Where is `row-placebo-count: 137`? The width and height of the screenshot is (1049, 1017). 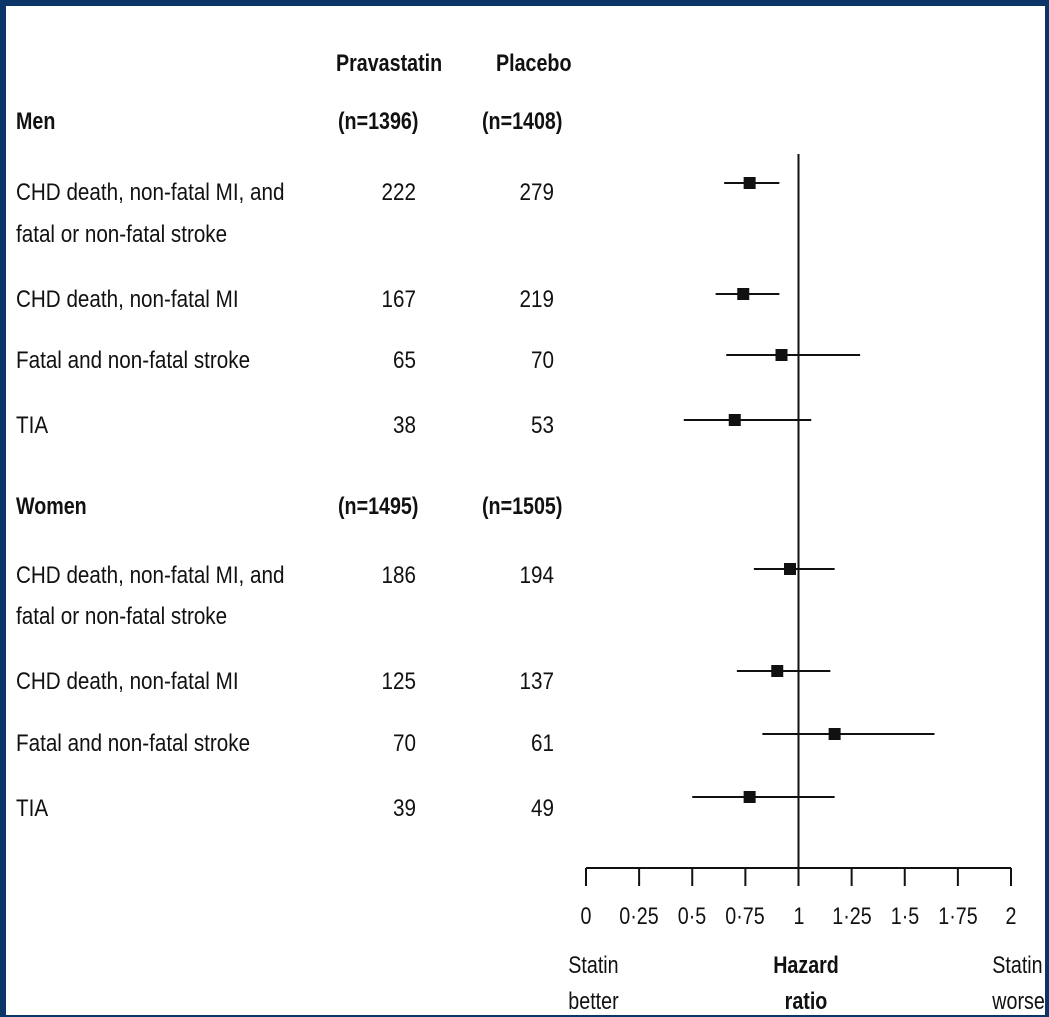
row-placebo-count: 137 is located at coordinates (536, 681).